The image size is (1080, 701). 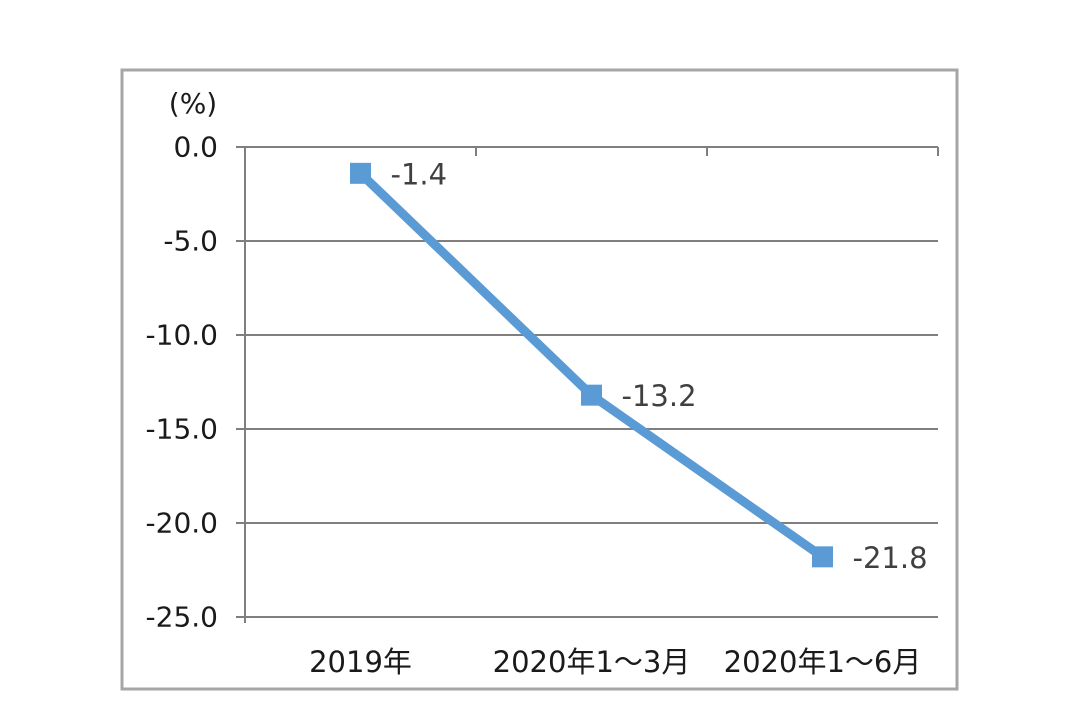 I want to click on x-category-label: 2020年1～3月, so click(x=592, y=662).